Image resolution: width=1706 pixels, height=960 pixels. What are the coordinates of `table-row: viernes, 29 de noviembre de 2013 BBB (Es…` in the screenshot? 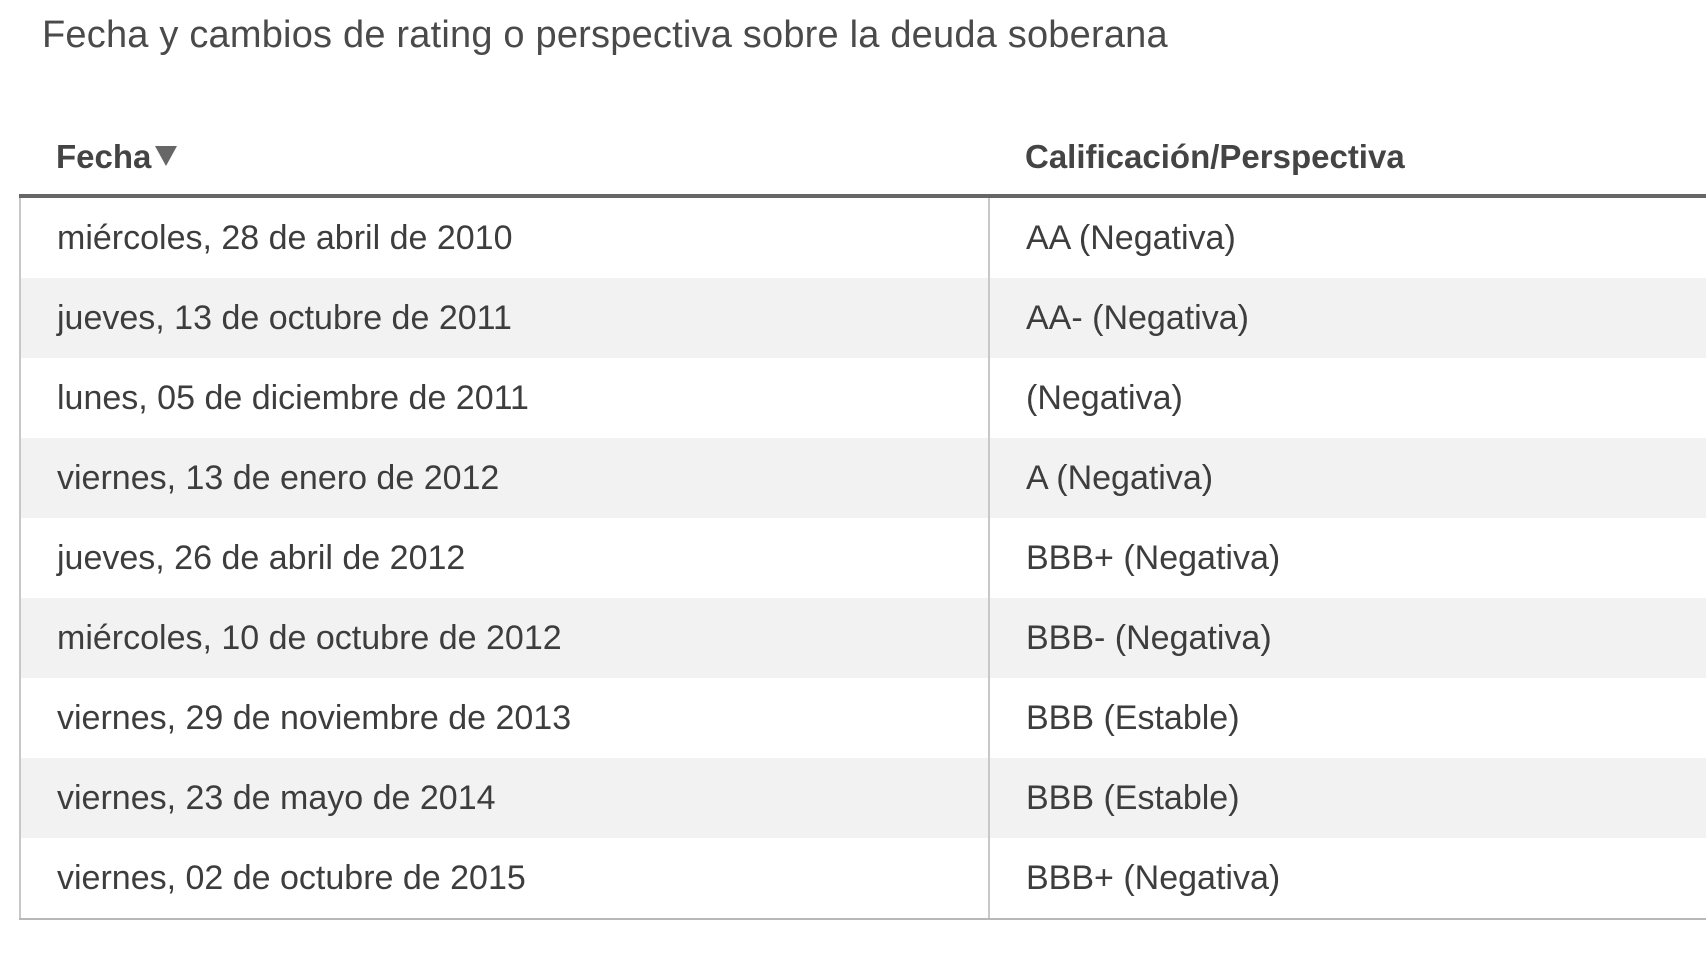 It's located at (862, 718).